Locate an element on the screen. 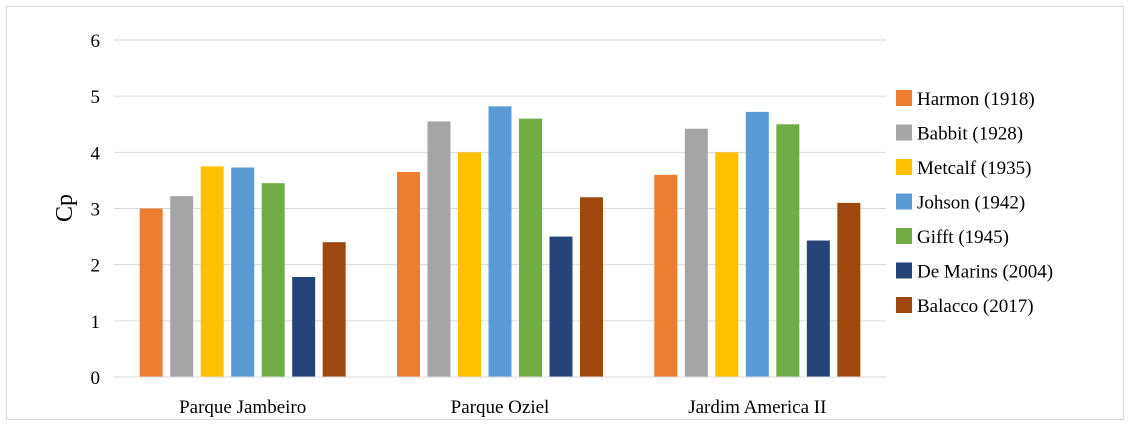 This screenshot has height=428, width=1132. legend-label: De Marins (2004) is located at coordinates (985, 272).